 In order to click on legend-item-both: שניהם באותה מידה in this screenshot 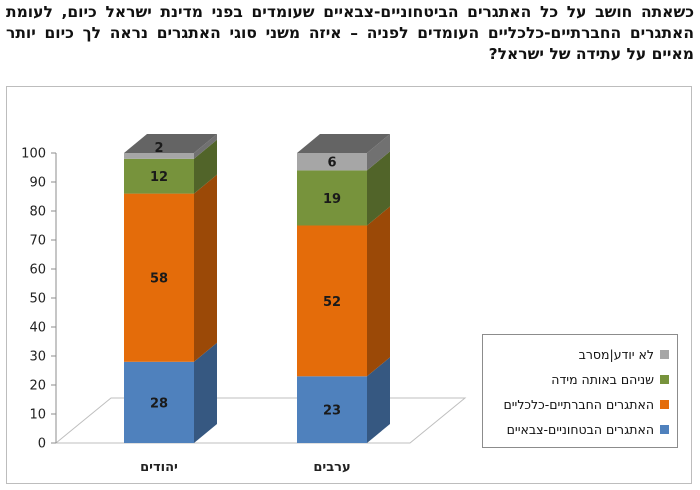, I will do `click(580, 379)`.